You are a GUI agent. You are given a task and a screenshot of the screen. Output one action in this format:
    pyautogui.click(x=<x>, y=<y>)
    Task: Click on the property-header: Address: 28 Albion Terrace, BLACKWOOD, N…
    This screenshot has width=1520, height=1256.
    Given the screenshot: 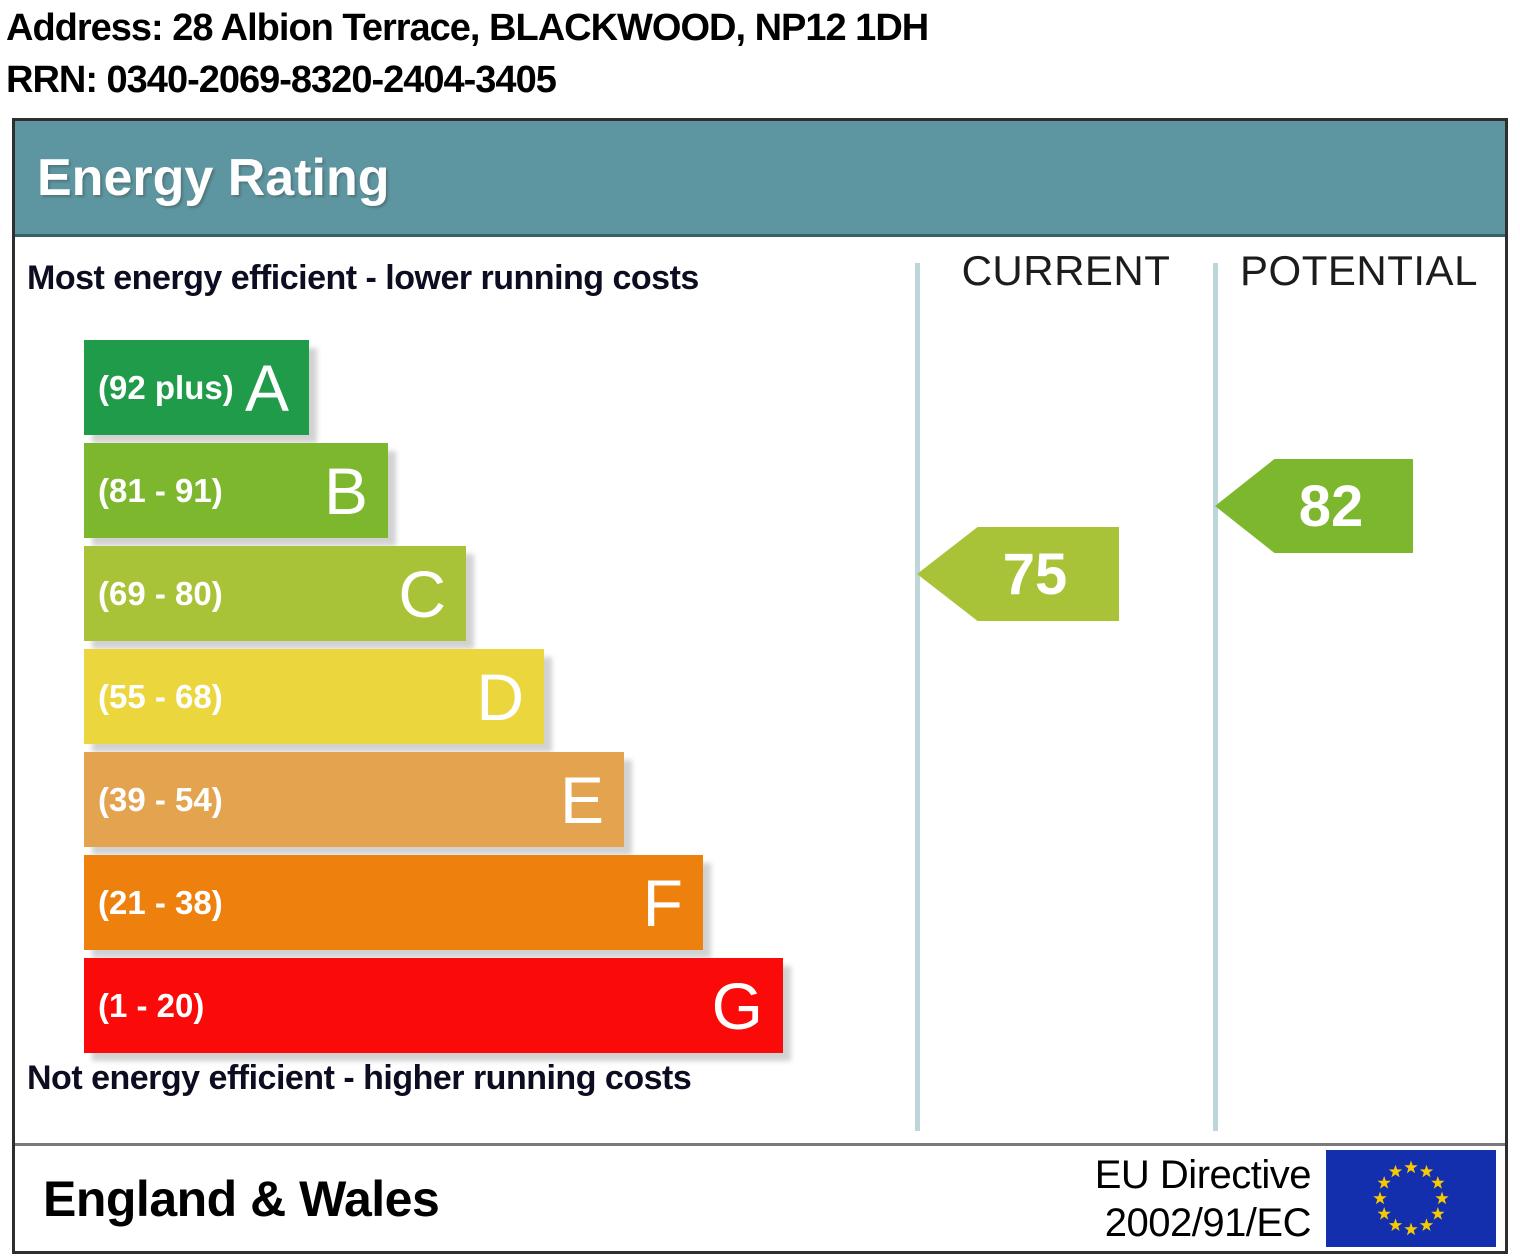 What is the action you would take?
    pyautogui.click(x=467, y=54)
    